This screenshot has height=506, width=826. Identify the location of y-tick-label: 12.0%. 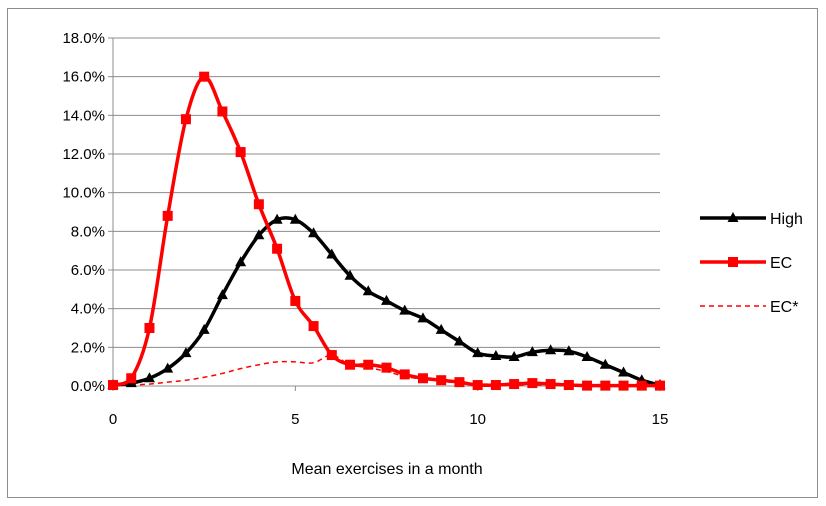
(83, 154).